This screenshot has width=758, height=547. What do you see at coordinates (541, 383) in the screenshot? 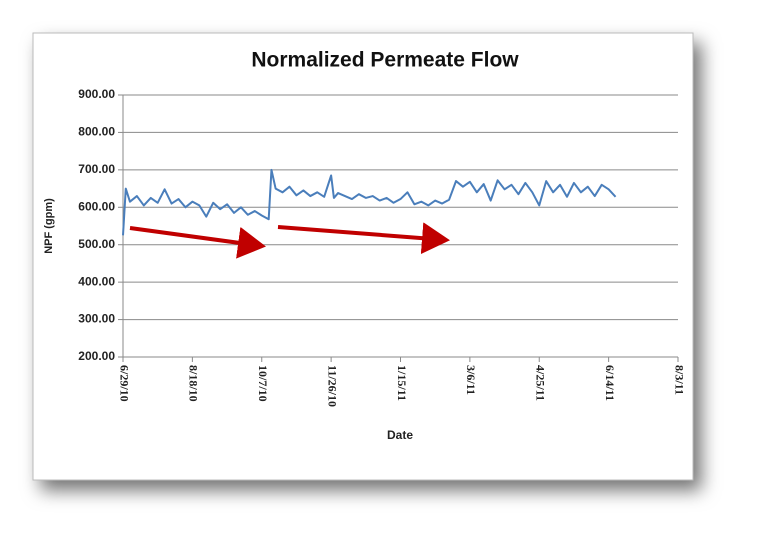
I see `x-tick-label: 4/25/11` at bounding box center [541, 383].